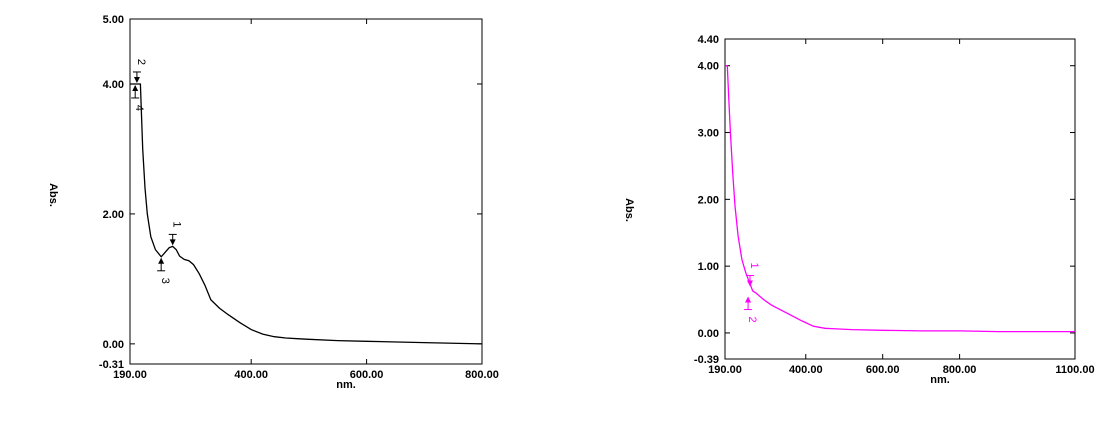 The height and width of the screenshot is (422, 1101). What do you see at coordinates (111, 365) in the screenshot?
I see `y-tick-label: -0.31` at bounding box center [111, 365].